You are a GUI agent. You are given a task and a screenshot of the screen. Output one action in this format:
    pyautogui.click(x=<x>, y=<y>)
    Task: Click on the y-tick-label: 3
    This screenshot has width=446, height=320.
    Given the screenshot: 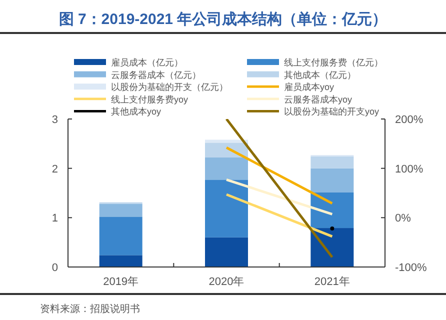 What is the action you would take?
    pyautogui.click(x=55, y=120)
    